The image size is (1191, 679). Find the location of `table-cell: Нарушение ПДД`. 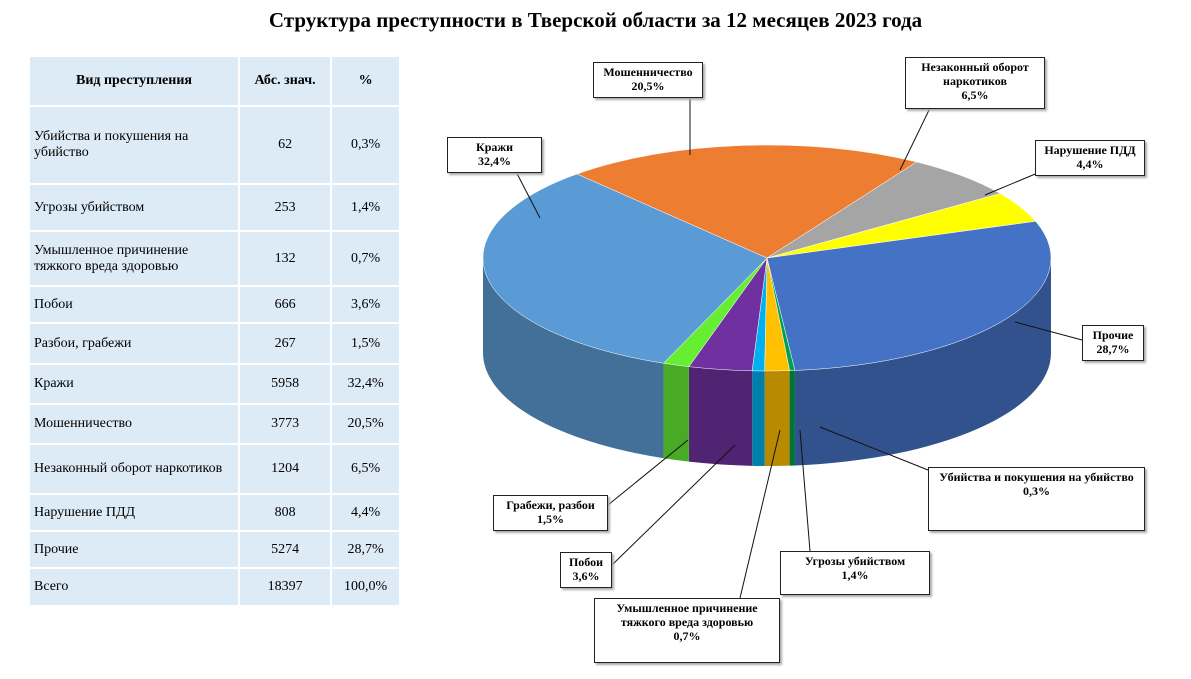

table-cell: Нарушение ПДД is located at coordinates (134, 512).